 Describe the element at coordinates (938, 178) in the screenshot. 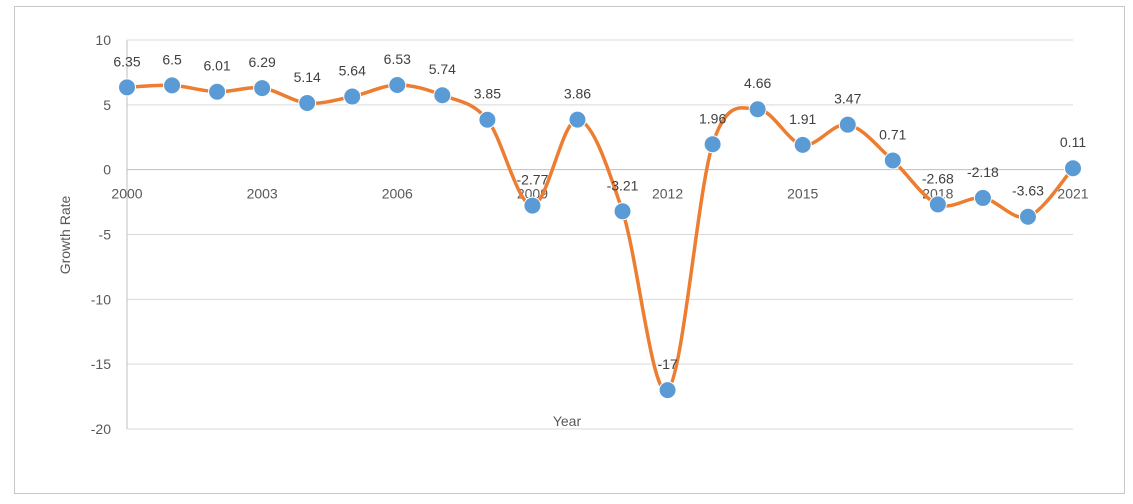

I see `data-label: -2.68` at that location.